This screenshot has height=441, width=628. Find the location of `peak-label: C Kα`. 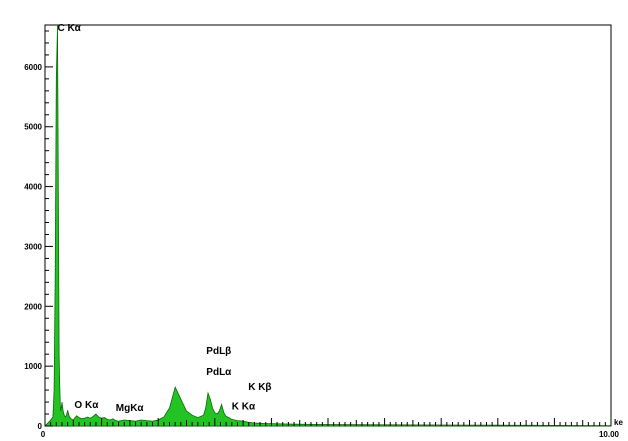

peak-label: C Kα is located at coordinates (69, 28).